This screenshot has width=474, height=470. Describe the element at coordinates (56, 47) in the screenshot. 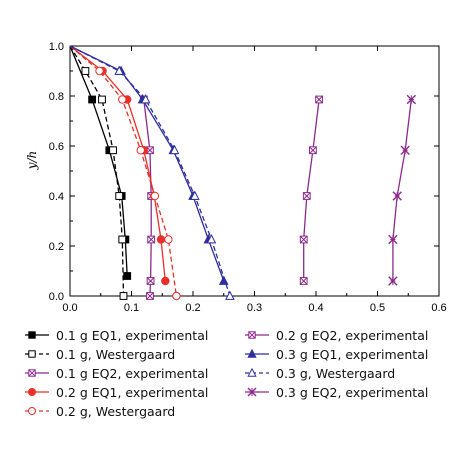

I see `y-tick-label: 1.0` at that location.